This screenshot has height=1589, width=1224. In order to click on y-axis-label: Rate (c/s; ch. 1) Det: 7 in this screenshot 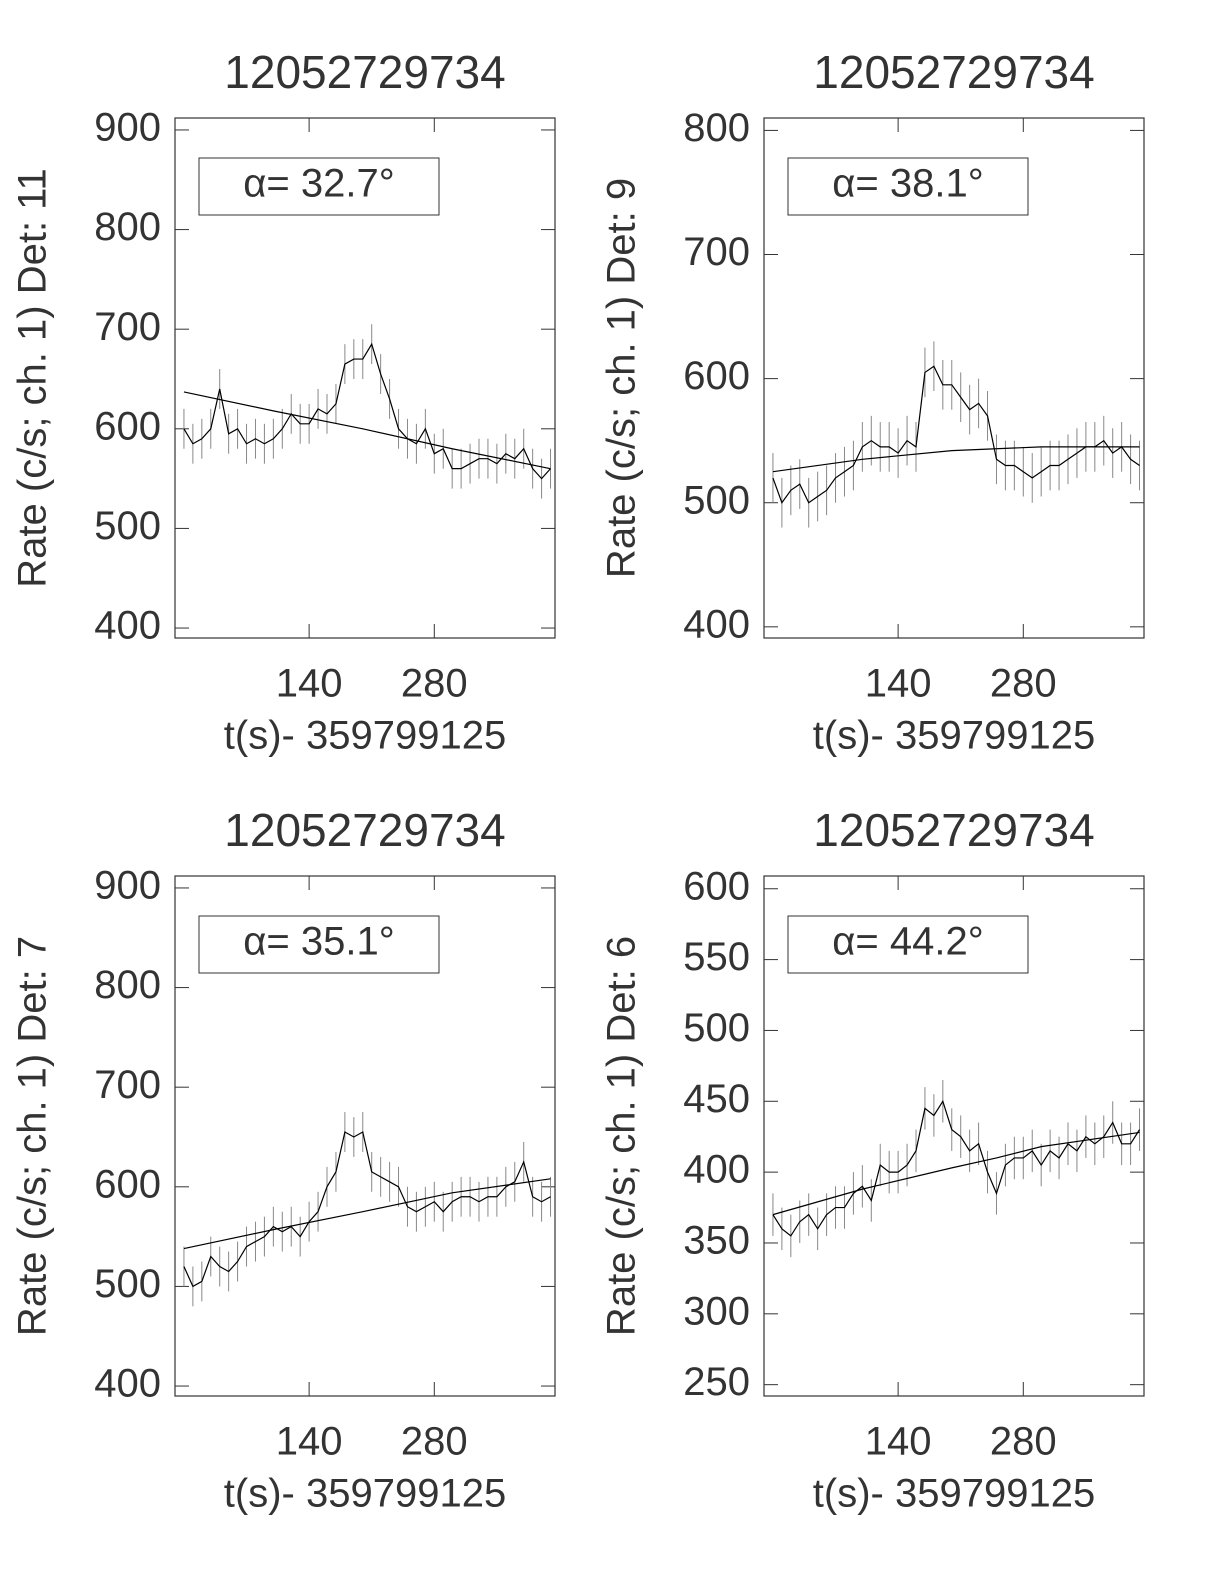, I will do `click(33, 1136)`.